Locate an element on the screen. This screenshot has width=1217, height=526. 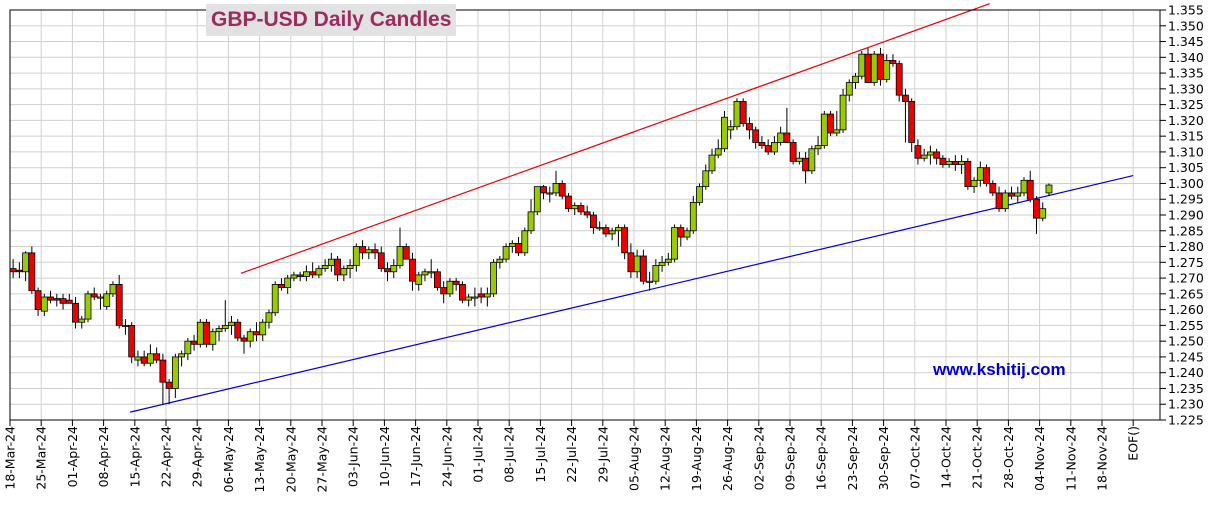
x-tick-label: 23-Sep-24 is located at coordinates (852, 458).